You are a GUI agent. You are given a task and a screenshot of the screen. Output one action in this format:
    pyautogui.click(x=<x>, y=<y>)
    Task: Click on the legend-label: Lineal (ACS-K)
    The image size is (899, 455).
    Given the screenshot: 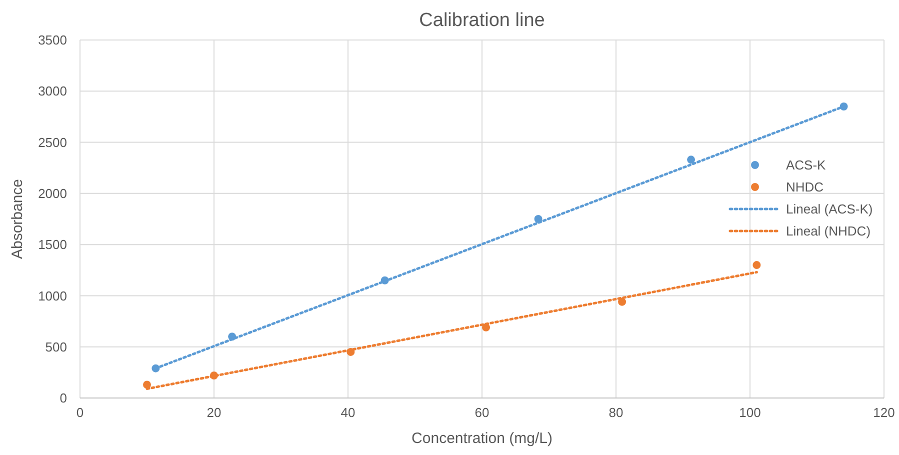 What is the action you would take?
    pyautogui.click(x=829, y=209)
    